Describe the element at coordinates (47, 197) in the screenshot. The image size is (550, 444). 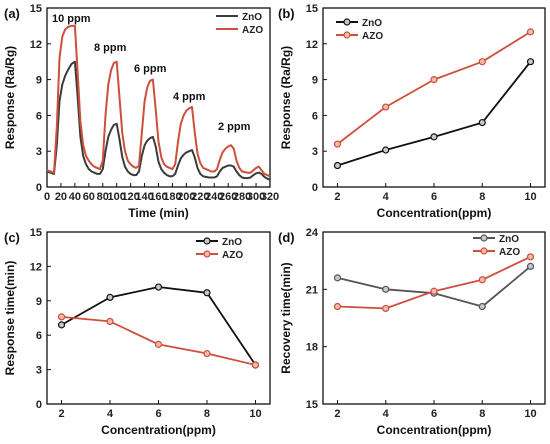
I see `x-tick-label: 0` at that location.